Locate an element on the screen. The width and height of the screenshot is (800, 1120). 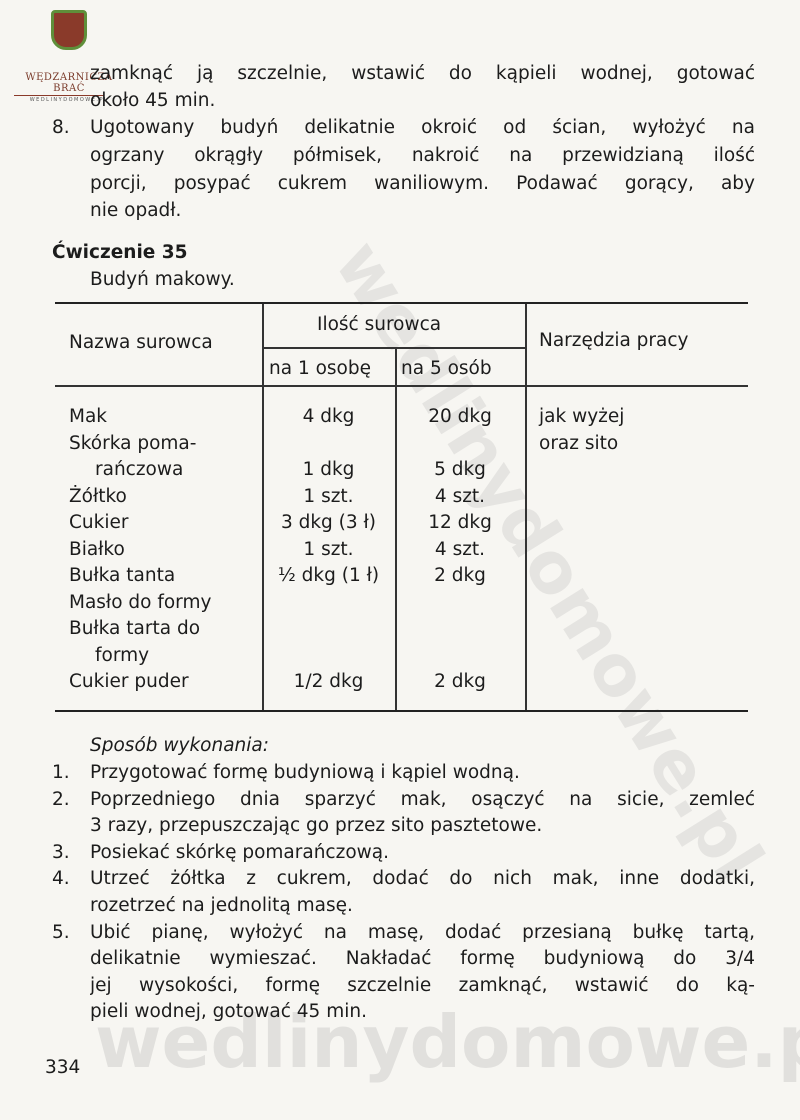
header-per5: na 5 osób is located at coordinates (446, 368).